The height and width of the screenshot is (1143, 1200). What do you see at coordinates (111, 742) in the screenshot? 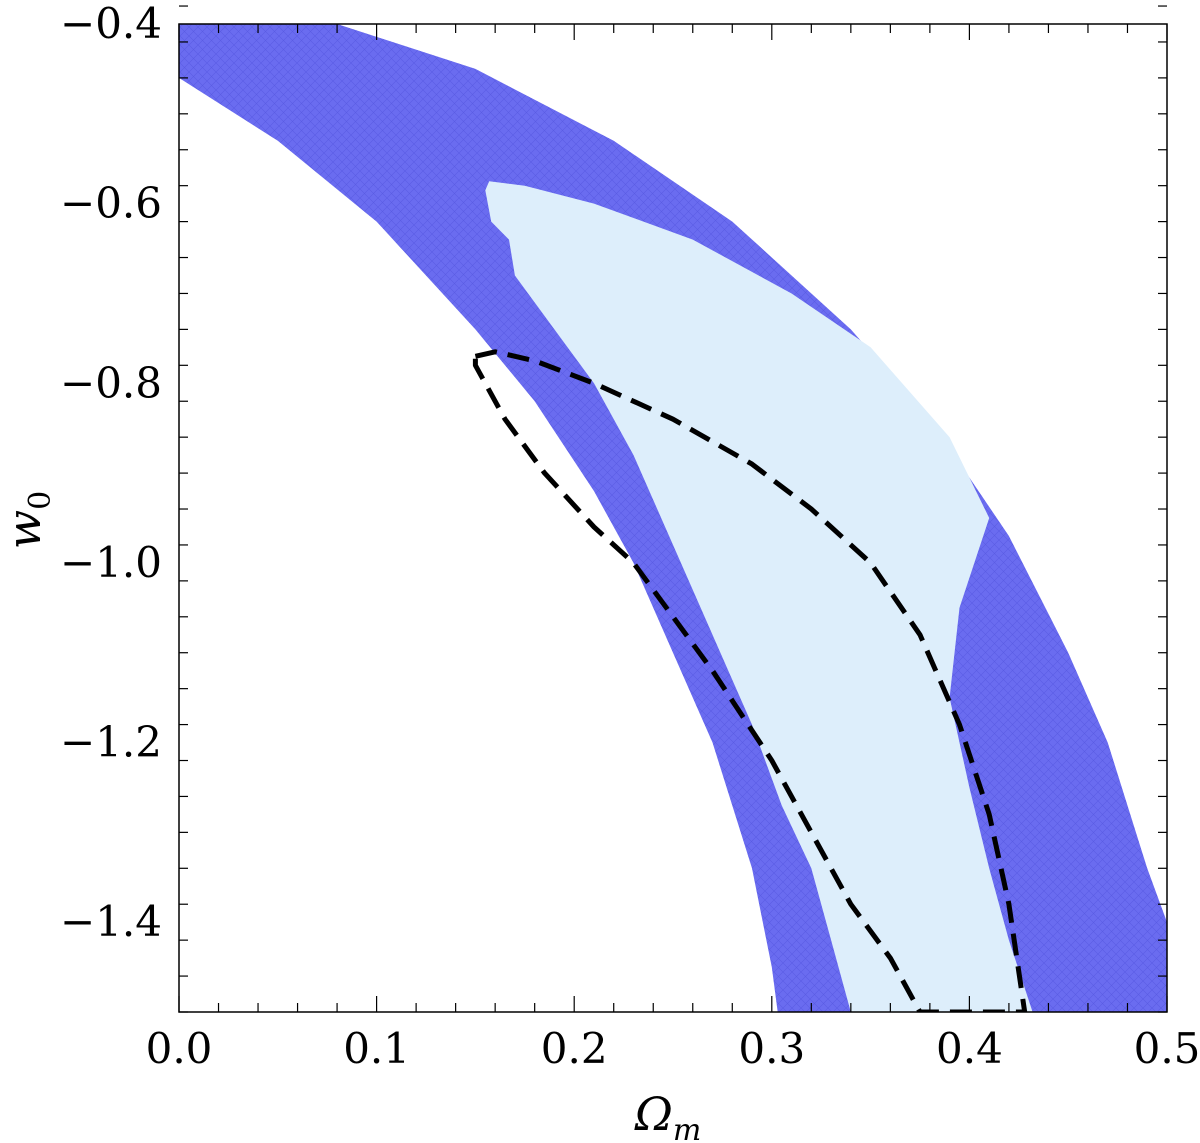
I see `y-tick-label: −1.2` at bounding box center [111, 742].